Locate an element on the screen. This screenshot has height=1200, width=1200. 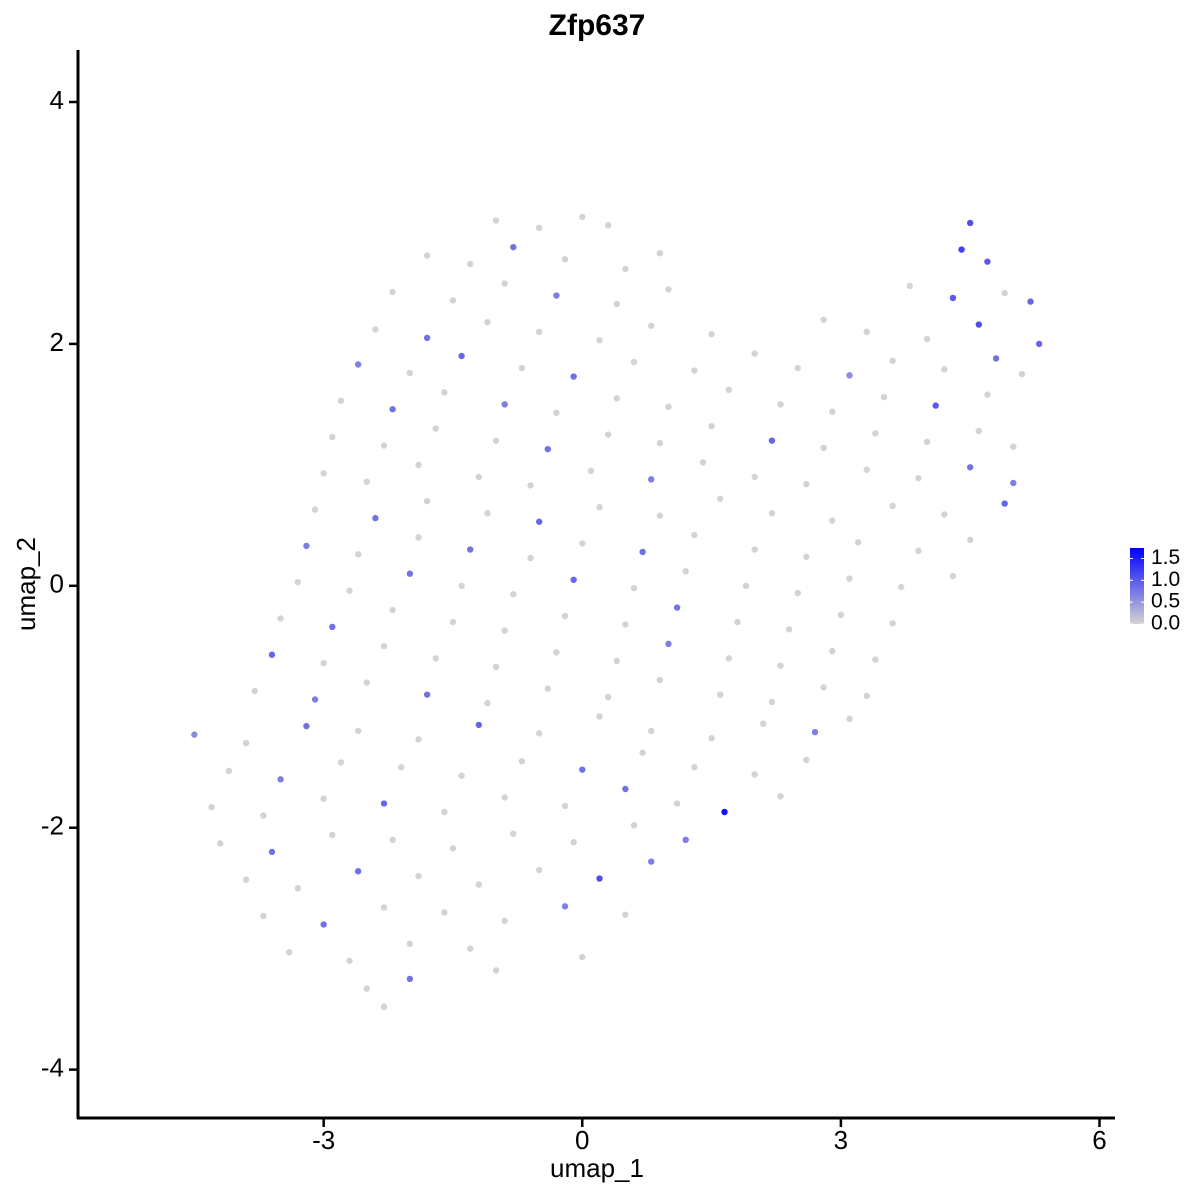
y-tick-label: -2 is located at coordinates (52, 826).